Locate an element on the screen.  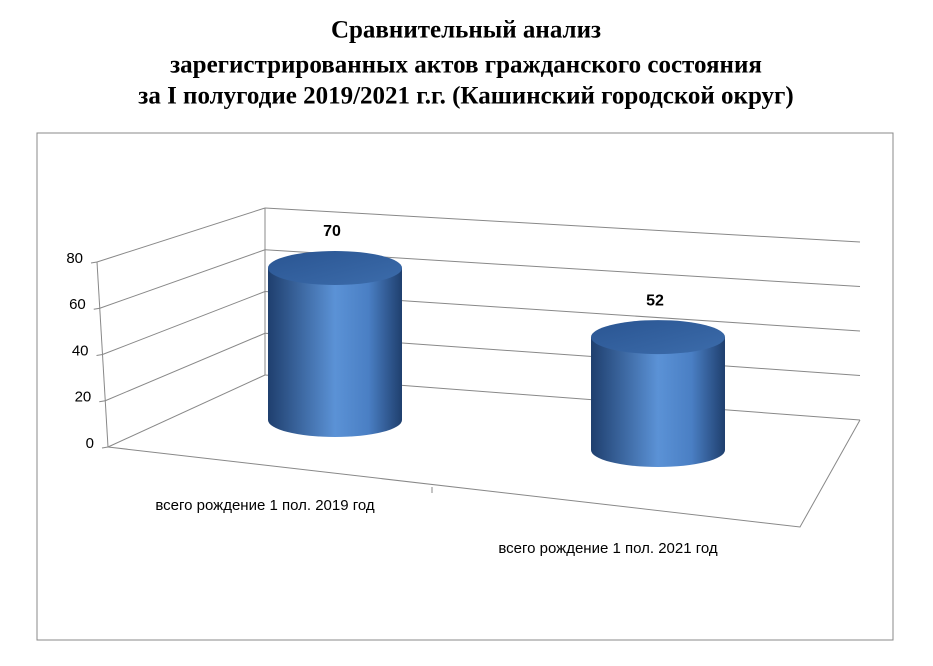
y-tick-label: 80 is located at coordinates (74, 258).